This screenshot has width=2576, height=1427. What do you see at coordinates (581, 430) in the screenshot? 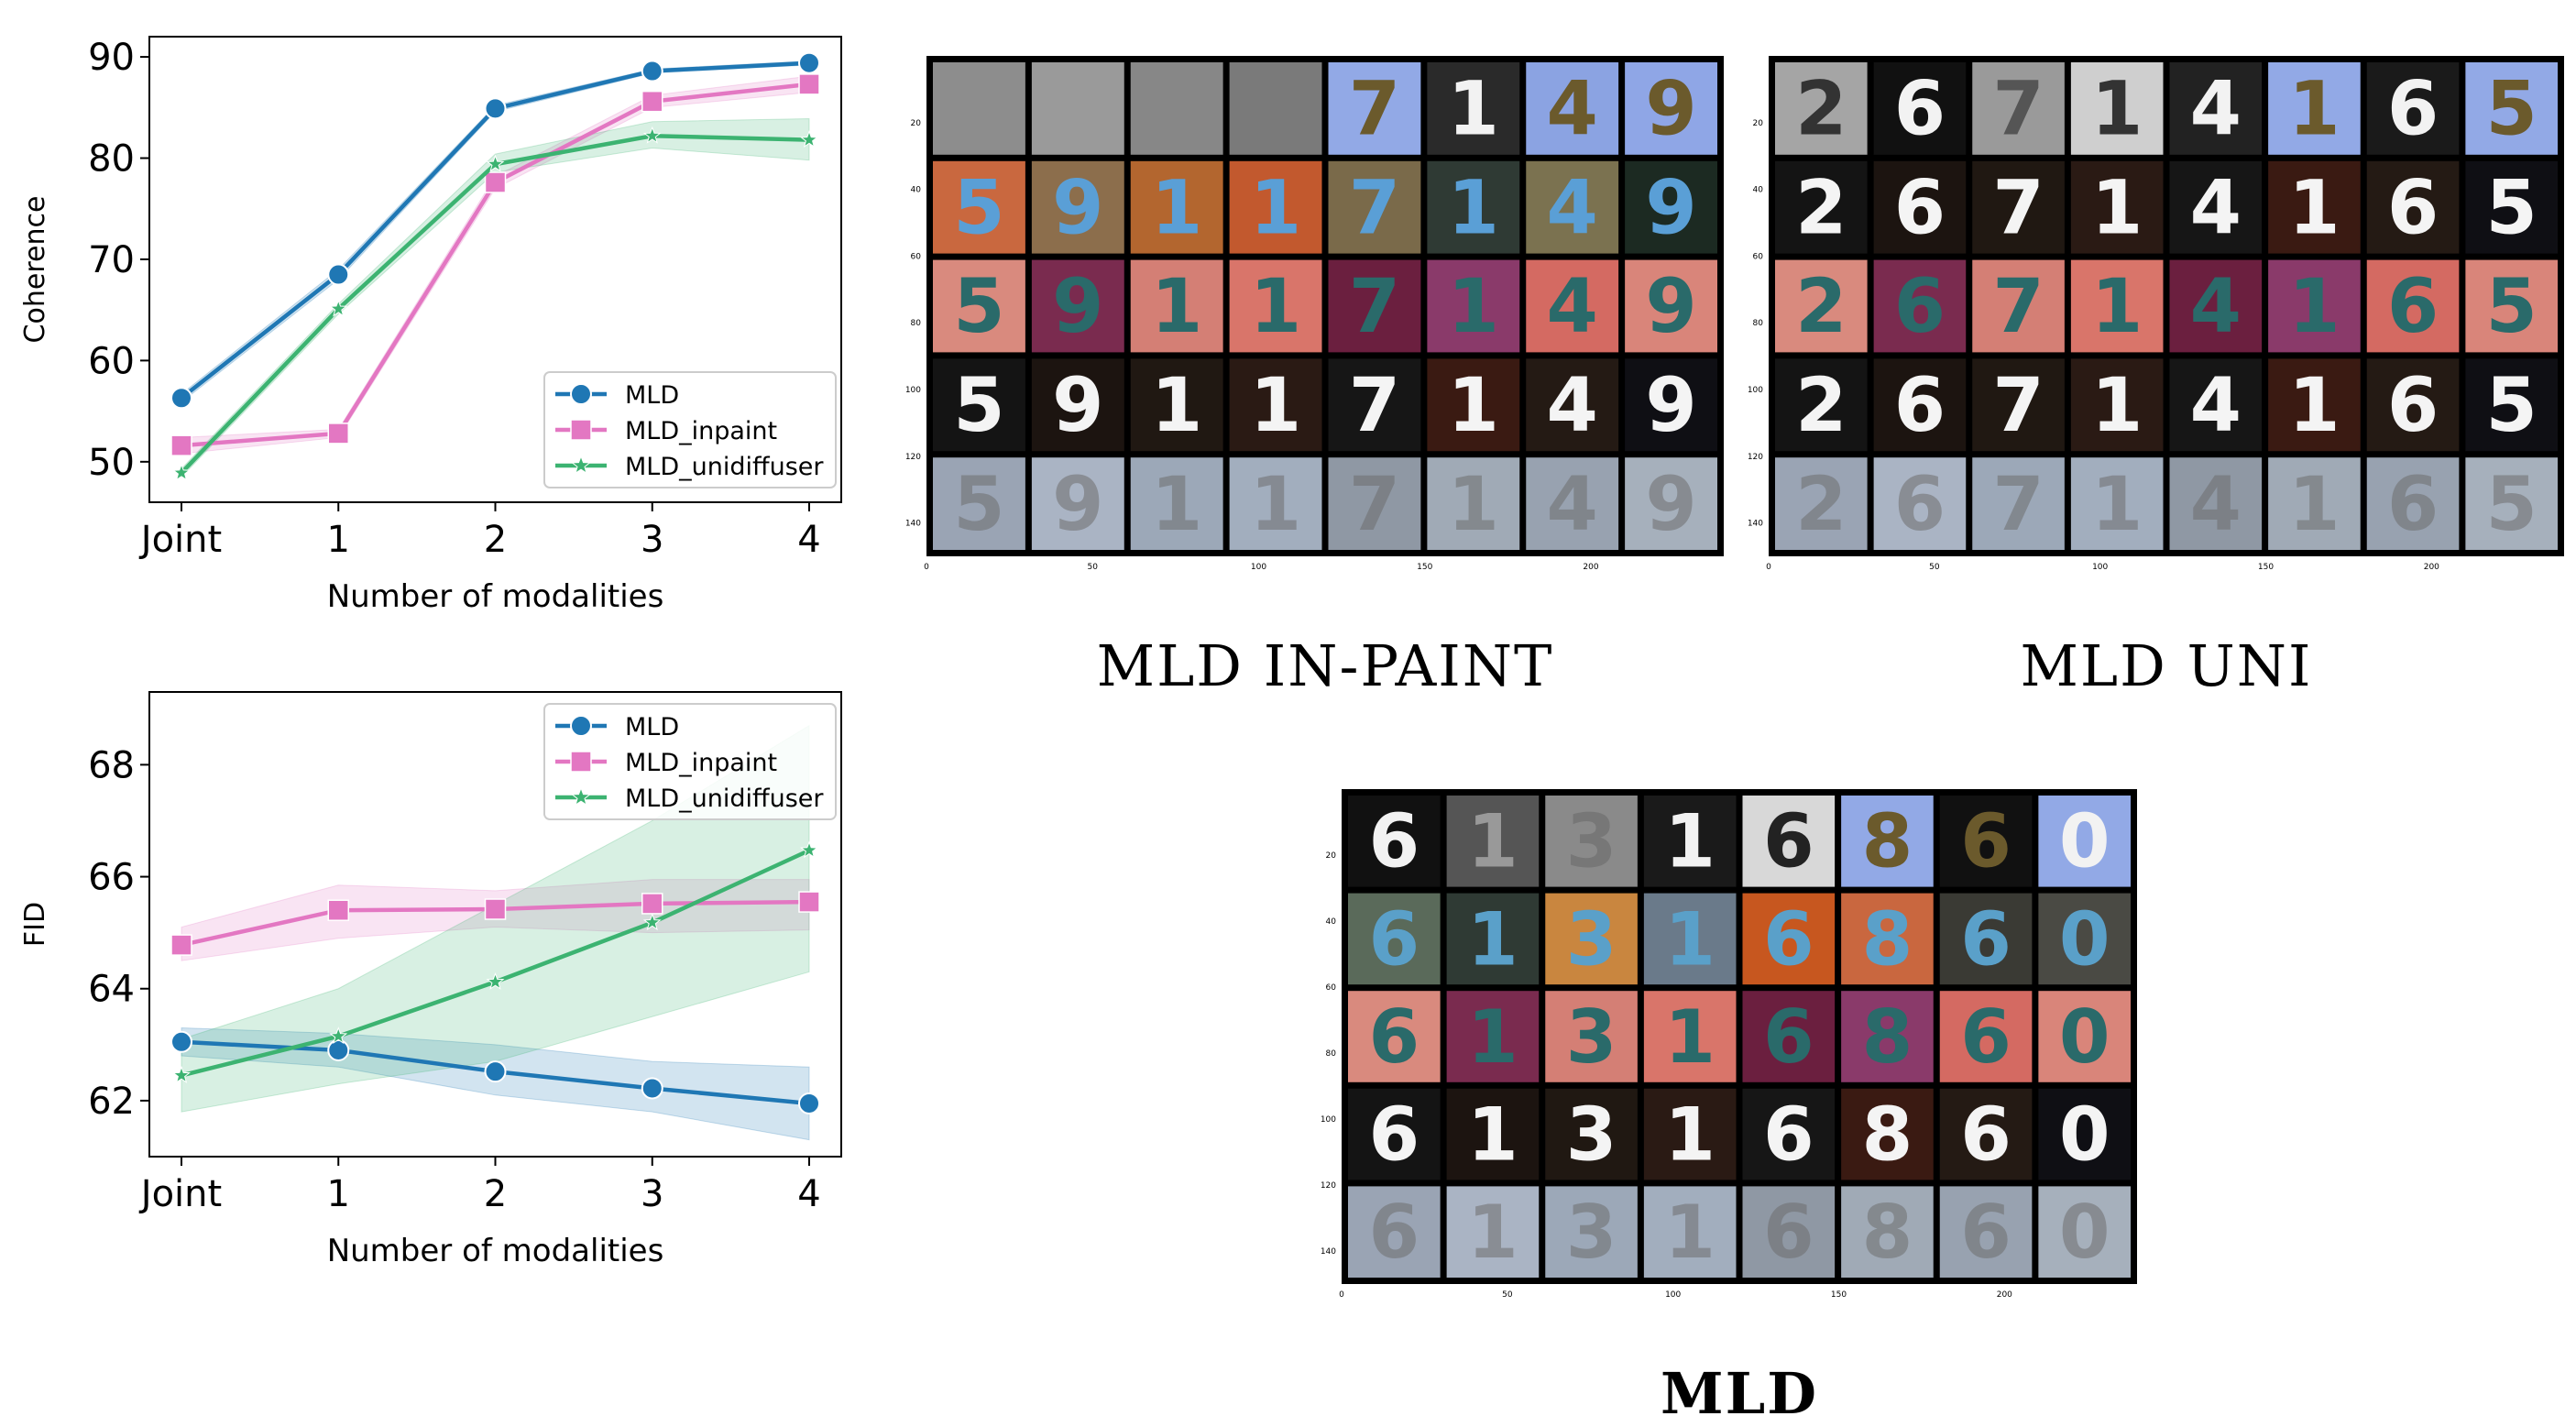
I see `legend-marker-mld-inpaint` at bounding box center [581, 430].